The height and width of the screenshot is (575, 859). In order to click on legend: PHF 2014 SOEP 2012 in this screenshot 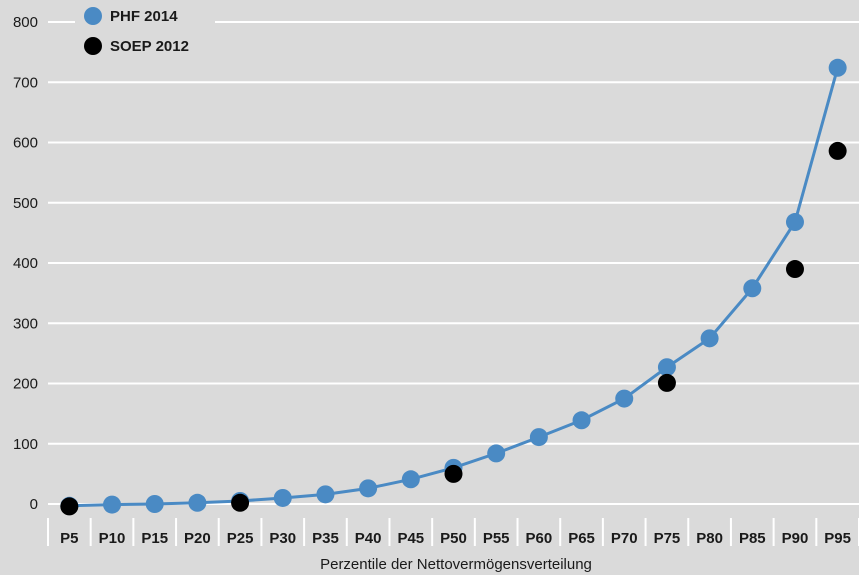, I will do `click(145, 33)`.